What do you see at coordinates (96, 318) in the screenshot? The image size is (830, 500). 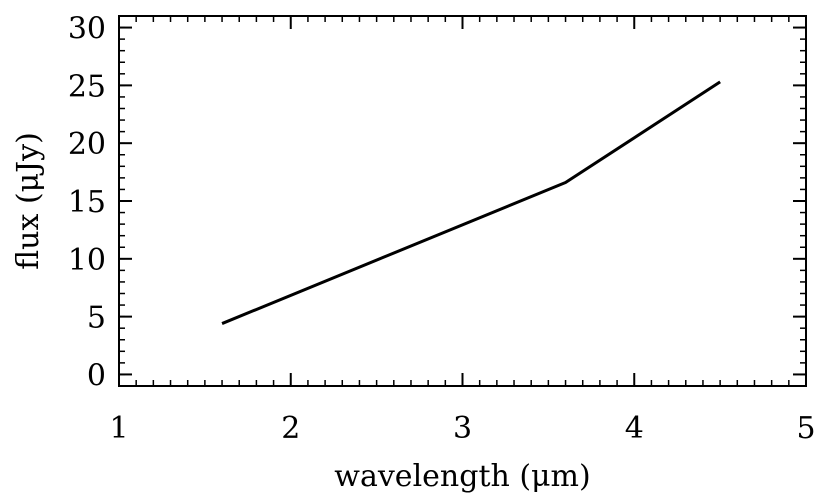 I see `y-tick-label: 5` at bounding box center [96, 318].